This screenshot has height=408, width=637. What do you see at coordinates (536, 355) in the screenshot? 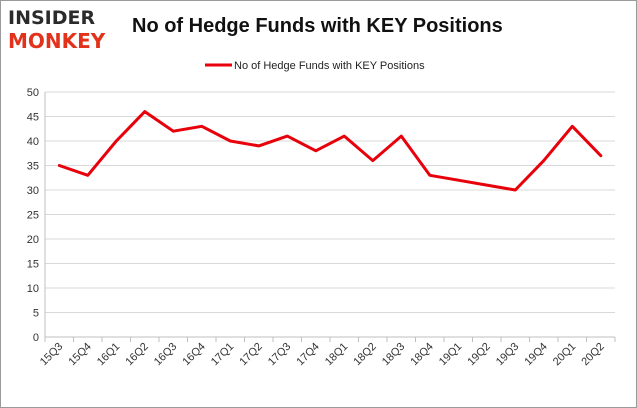
I see `x-tick-label: 19Q4` at bounding box center [536, 355].